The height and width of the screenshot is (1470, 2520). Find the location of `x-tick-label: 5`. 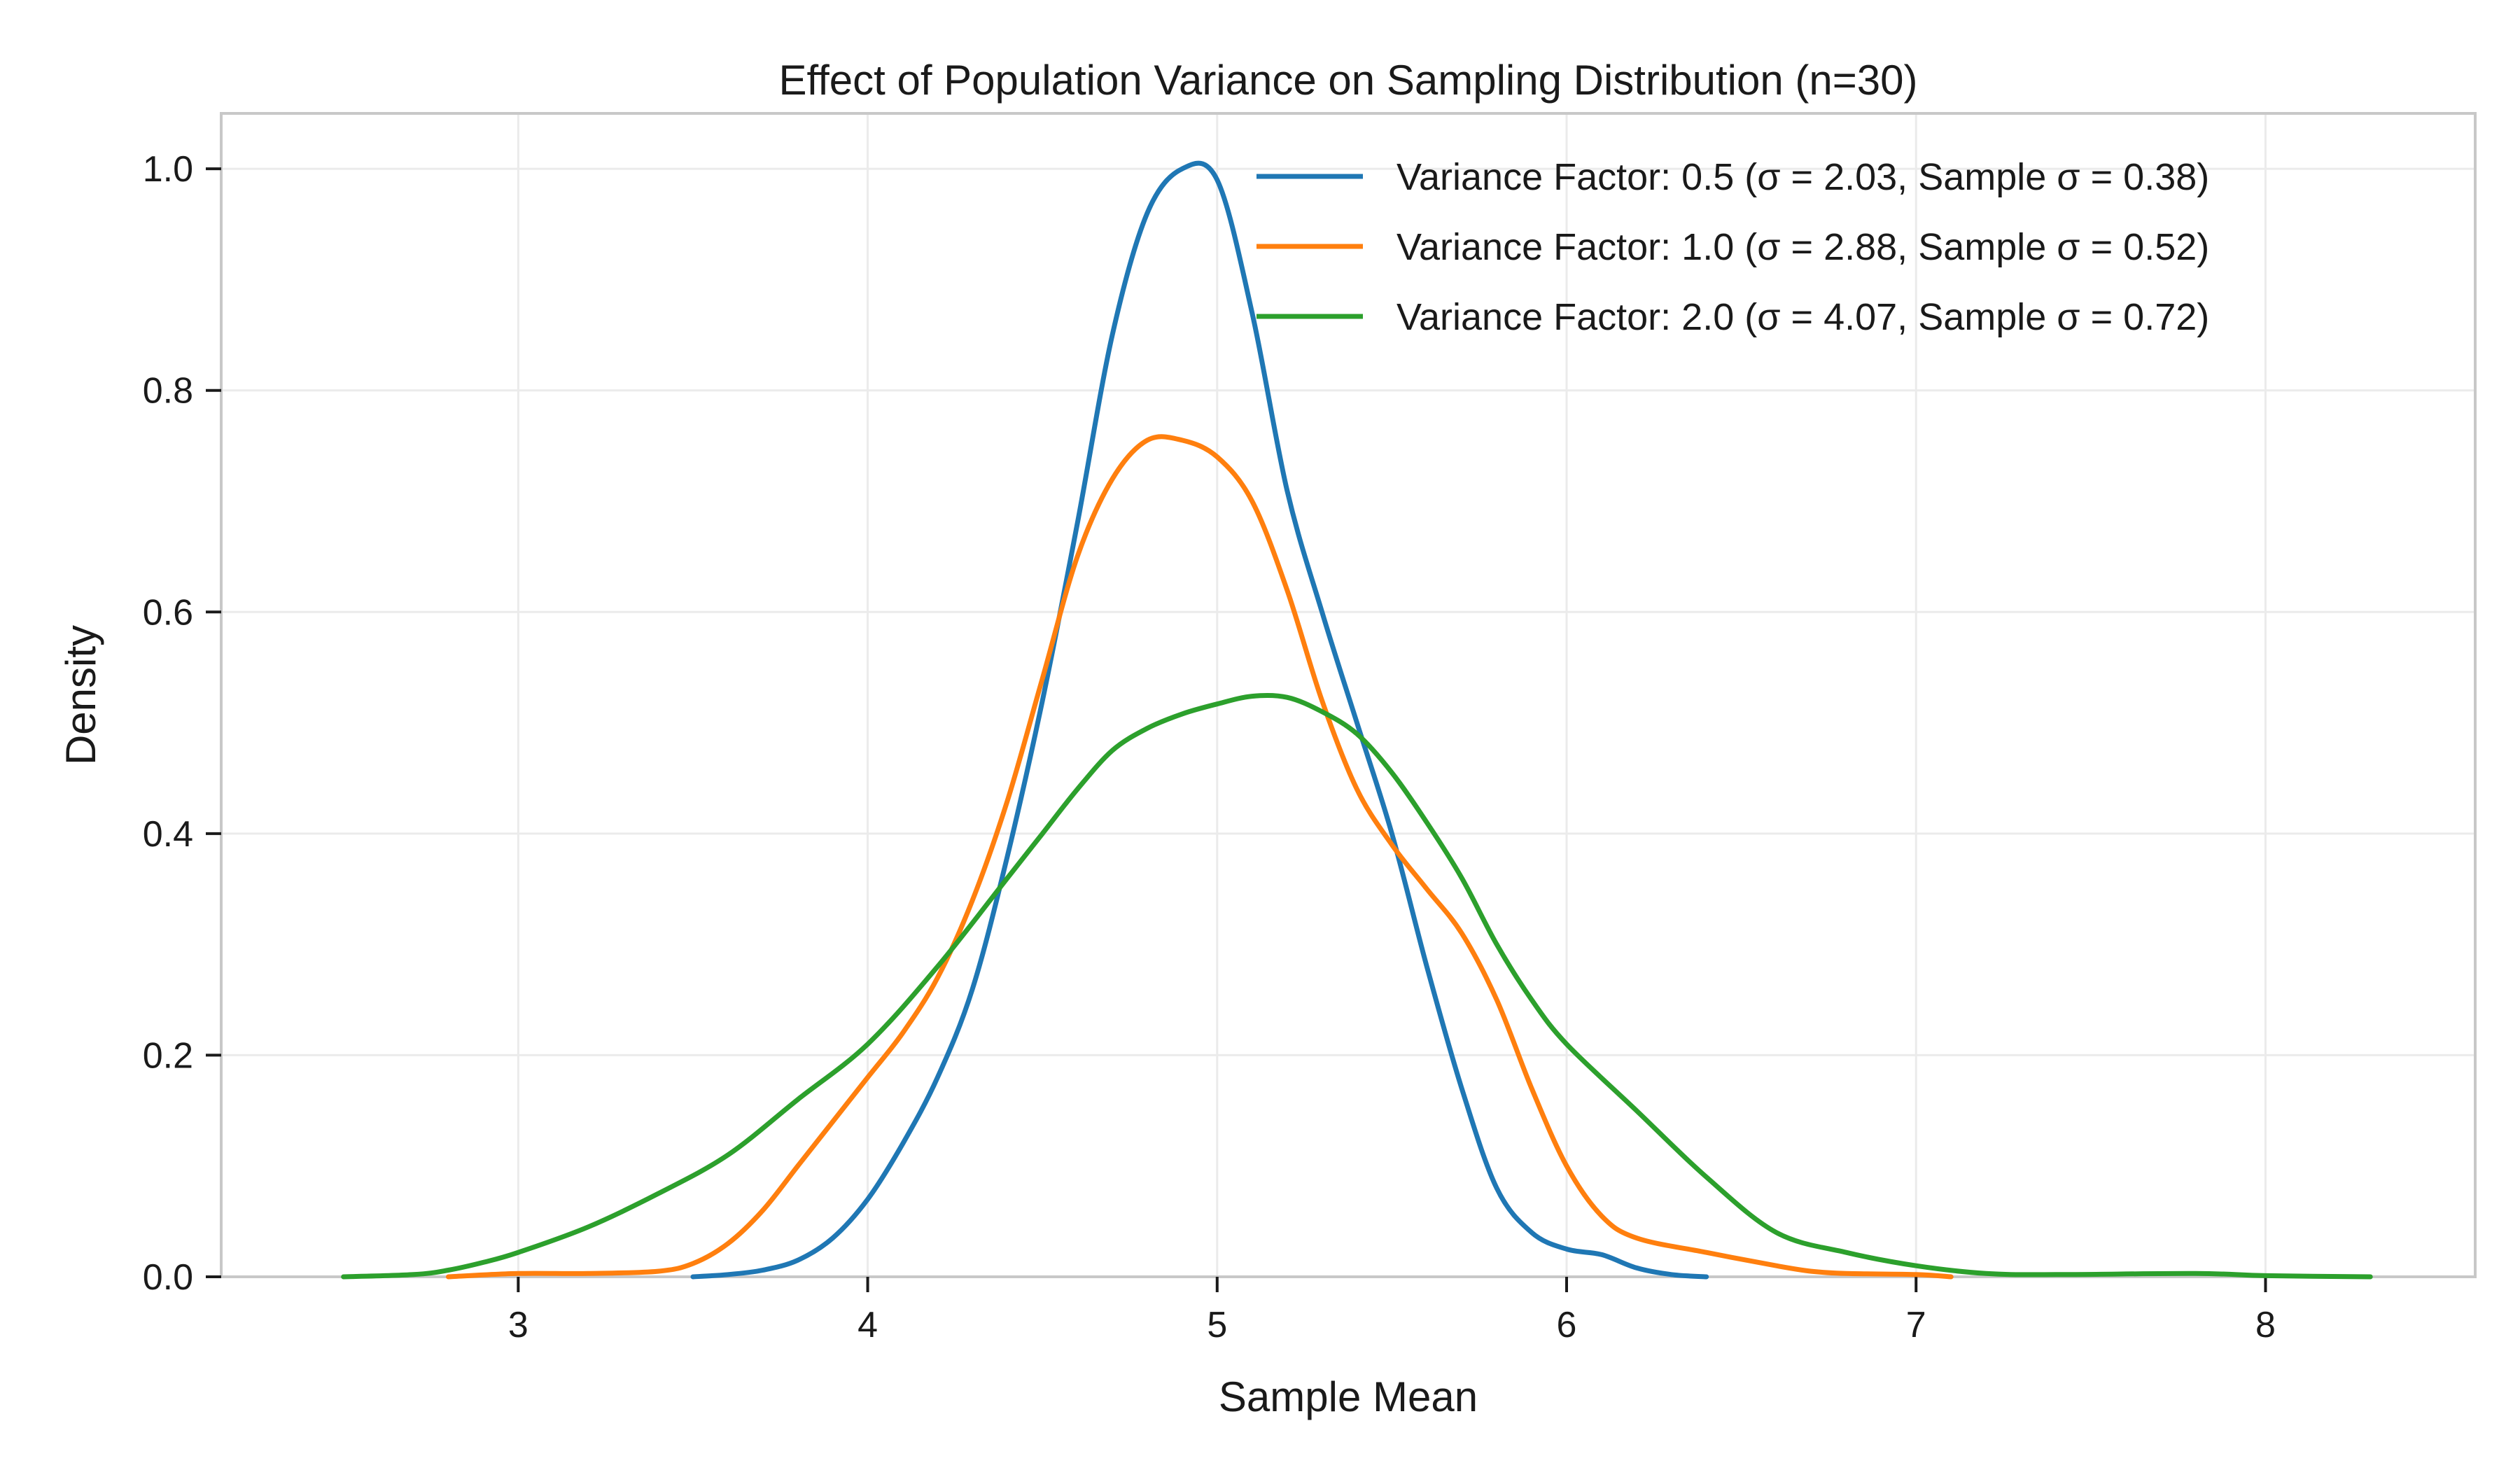

x-tick-label: 5 is located at coordinates (1217, 1325).